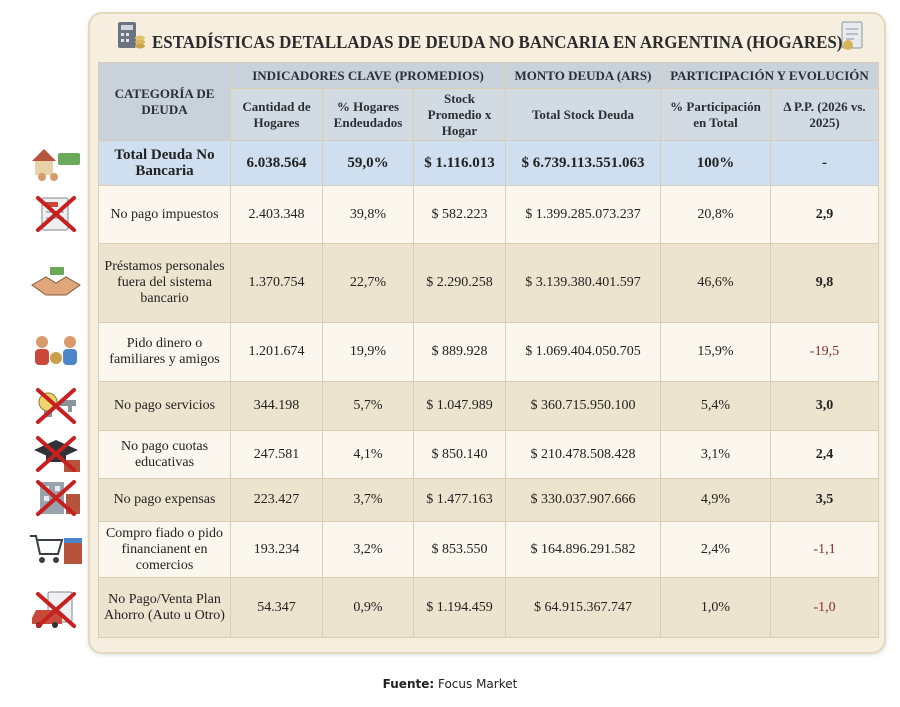 This screenshot has height=707, width=900. What do you see at coordinates (368, 607) in the screenshot?
I see `cell-pct-hogares: 0,9%` at bounding box center [368, 607].